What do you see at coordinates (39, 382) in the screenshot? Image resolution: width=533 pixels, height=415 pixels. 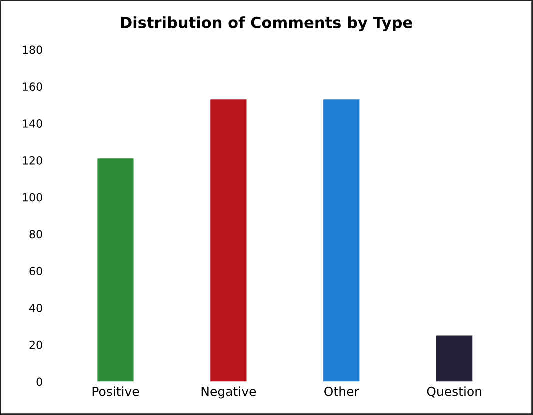 I see `y-tick-label: 0` at bounding box center [39, 382].